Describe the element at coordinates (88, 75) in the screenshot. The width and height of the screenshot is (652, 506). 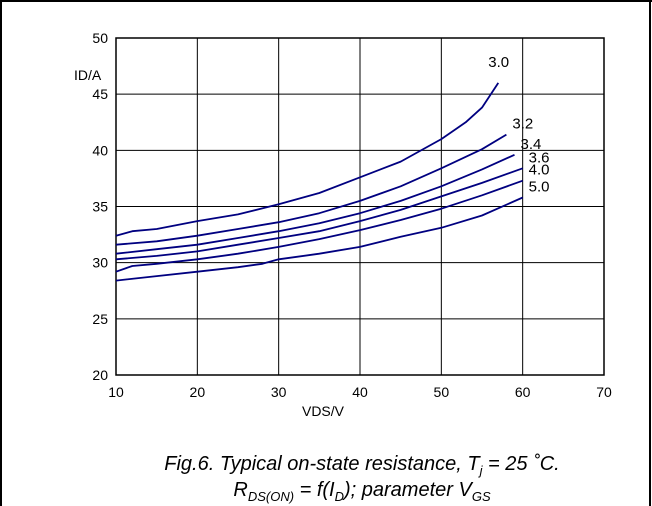
I see `y-axis-label: ID/A` at that location.